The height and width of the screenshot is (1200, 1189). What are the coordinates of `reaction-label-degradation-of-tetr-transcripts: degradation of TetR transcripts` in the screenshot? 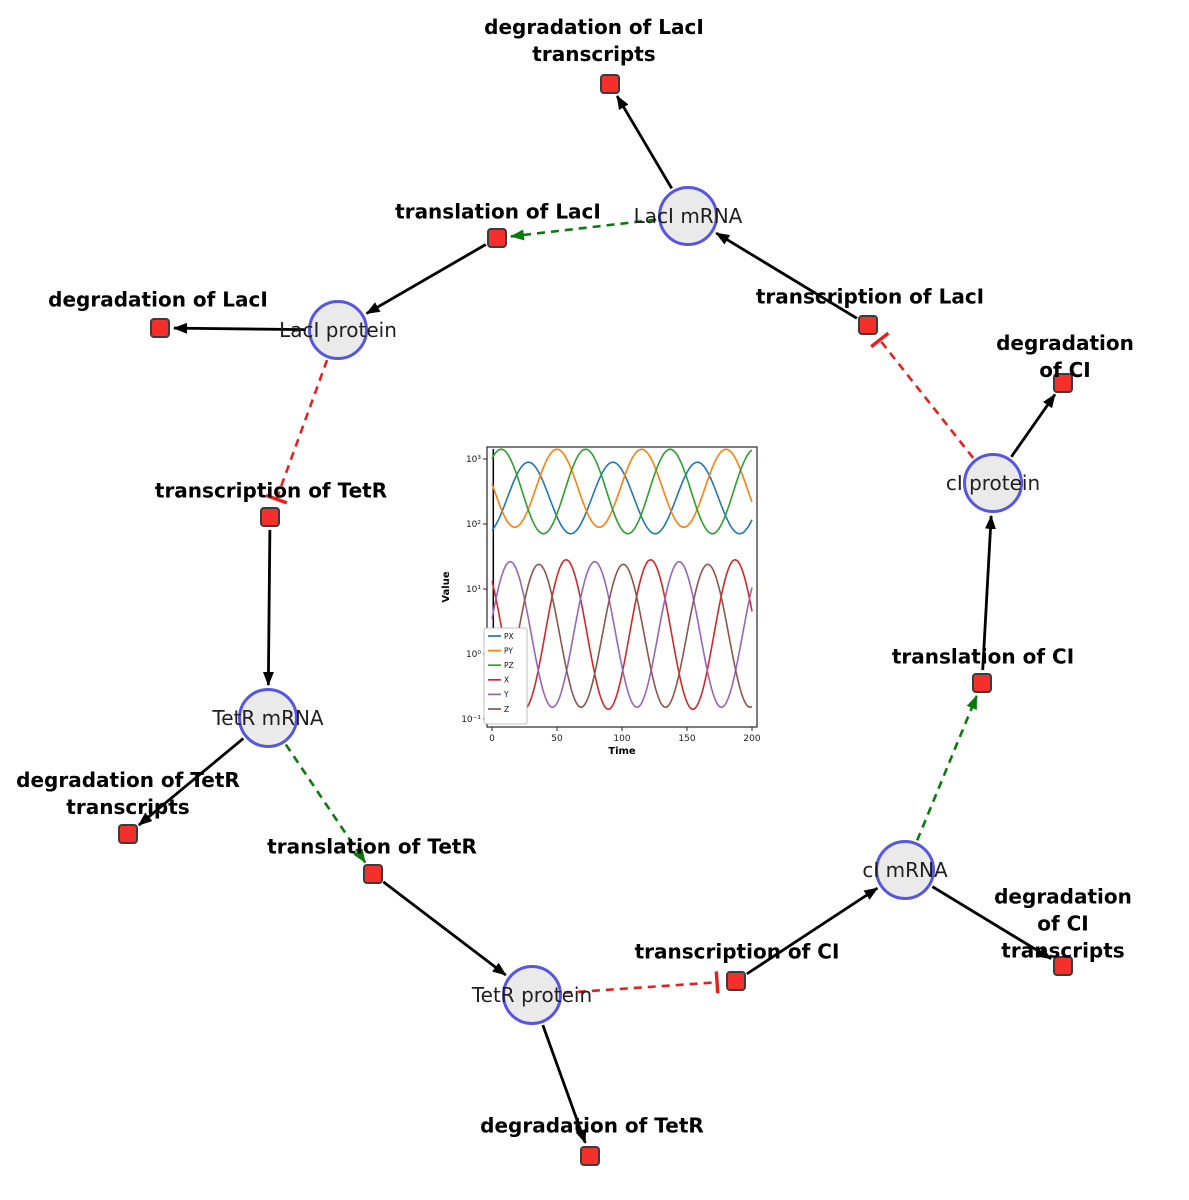 It's located at (128, 793).